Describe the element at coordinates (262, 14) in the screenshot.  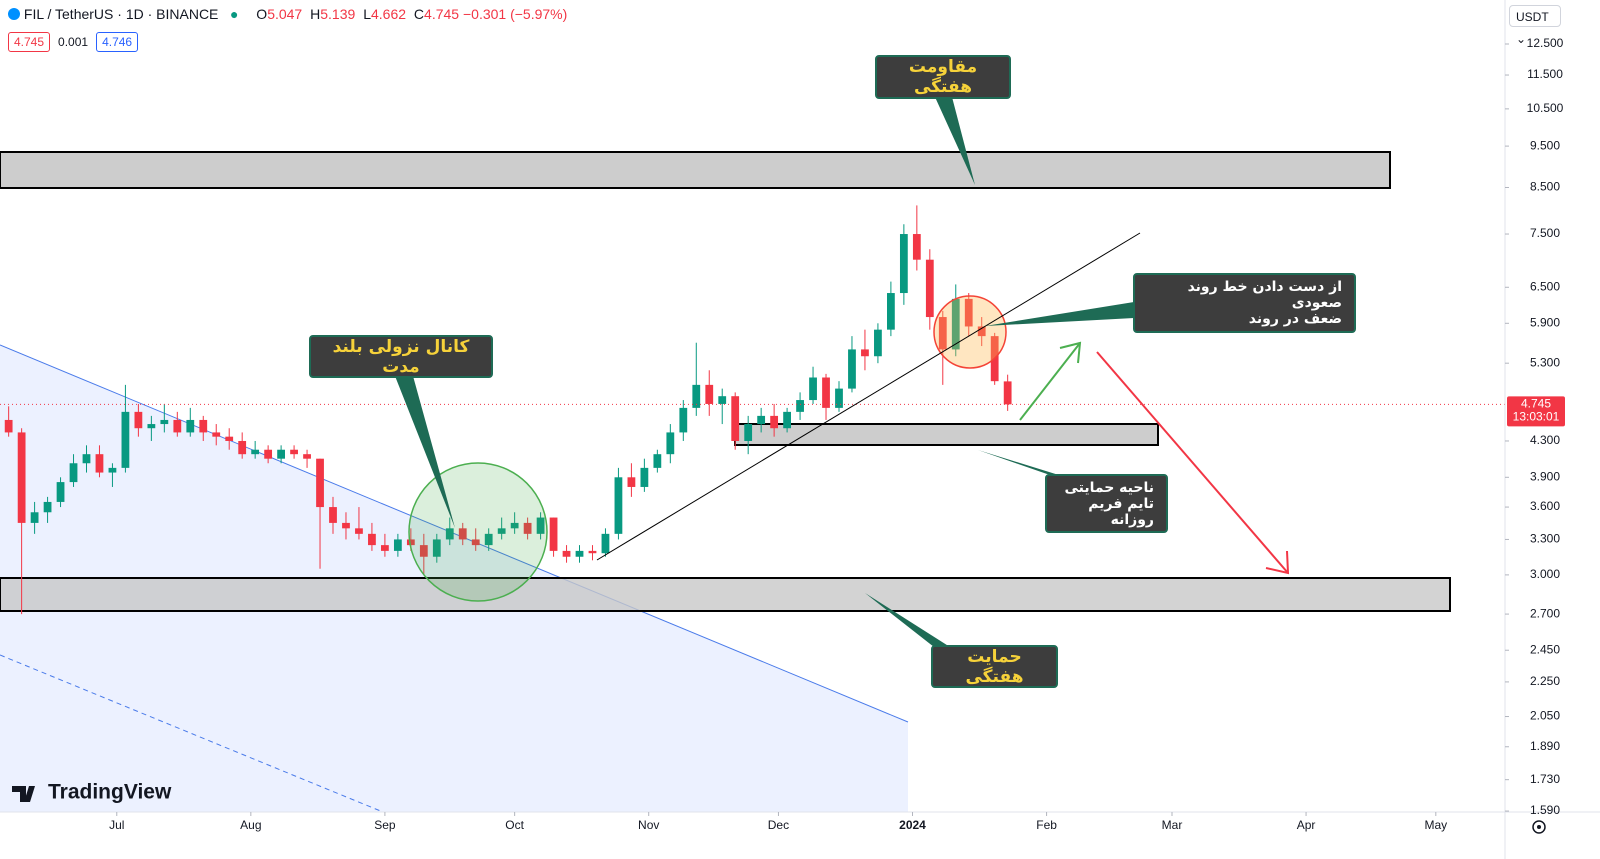
I see `ohlc-key: O` at that location.